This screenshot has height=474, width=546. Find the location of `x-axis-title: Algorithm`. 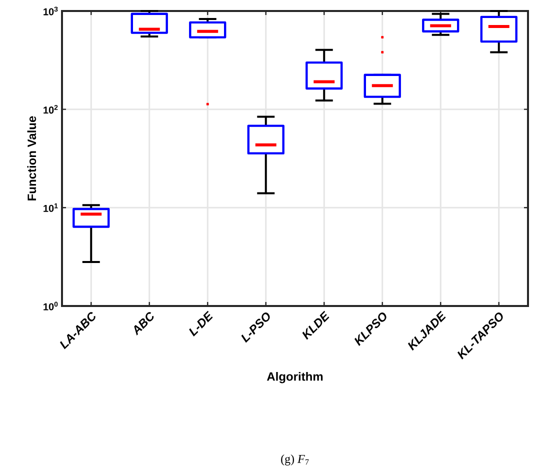

x-axis-title: Algorithm is located at coordinates (294, 378).